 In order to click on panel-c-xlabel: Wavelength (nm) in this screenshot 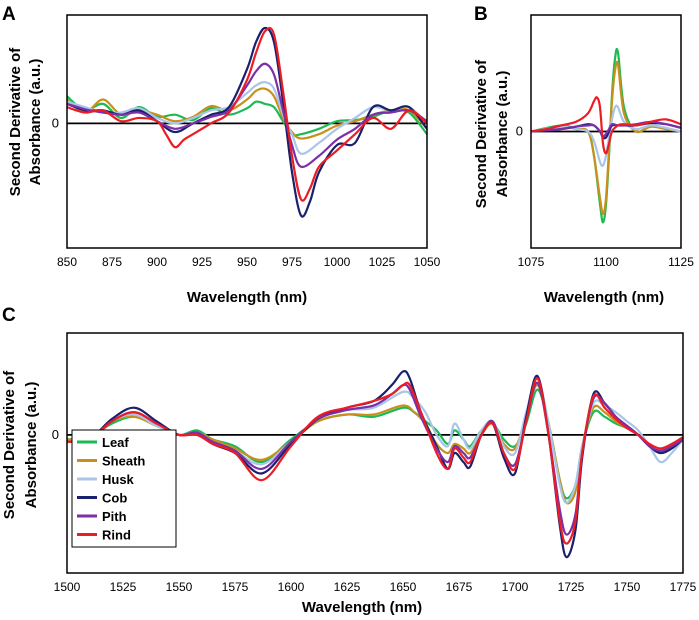, I will do `click(362, 607)`.